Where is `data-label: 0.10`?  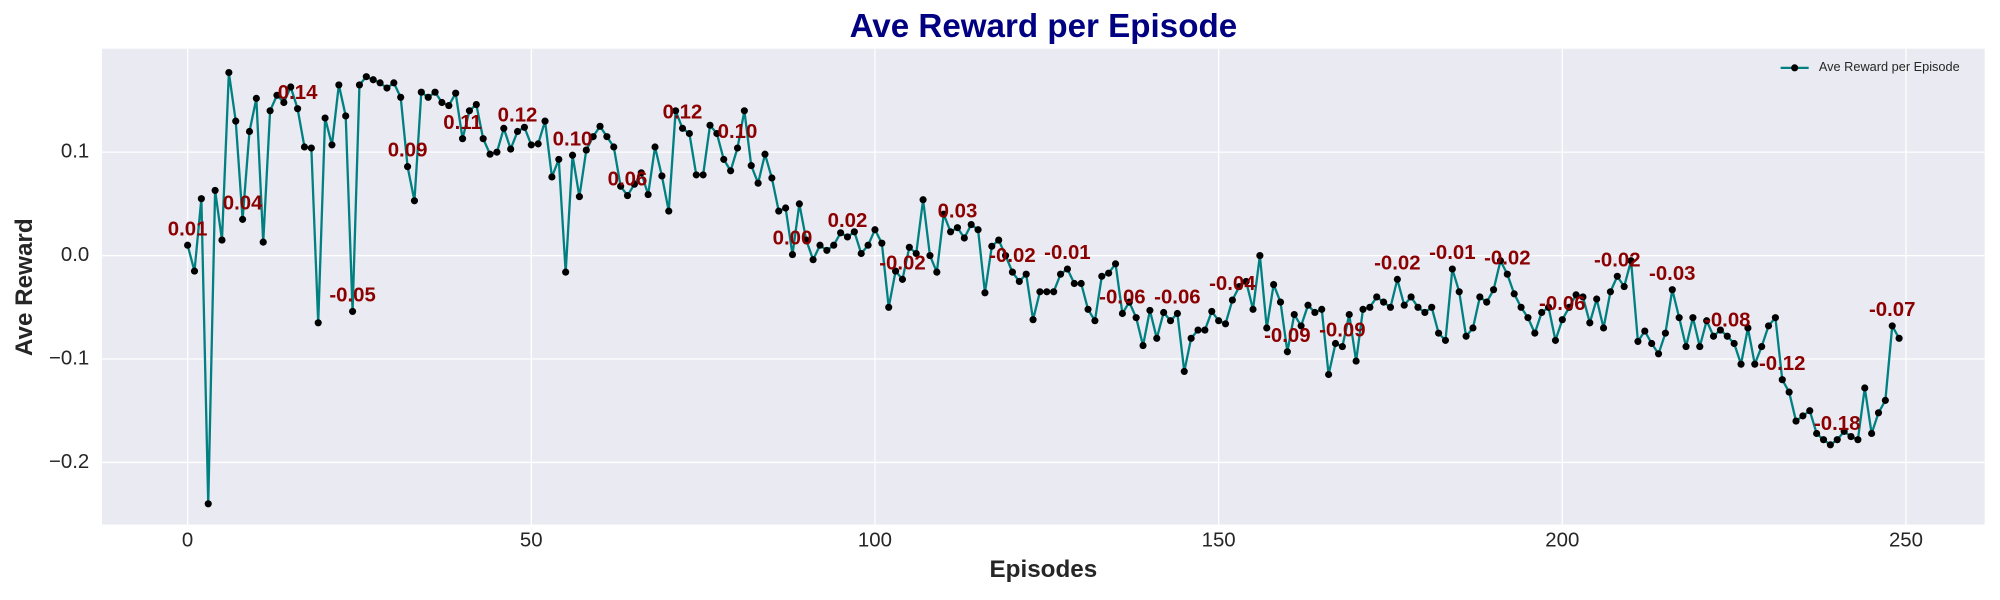 data-label: 0.10 is located at coordinates (738, 132).